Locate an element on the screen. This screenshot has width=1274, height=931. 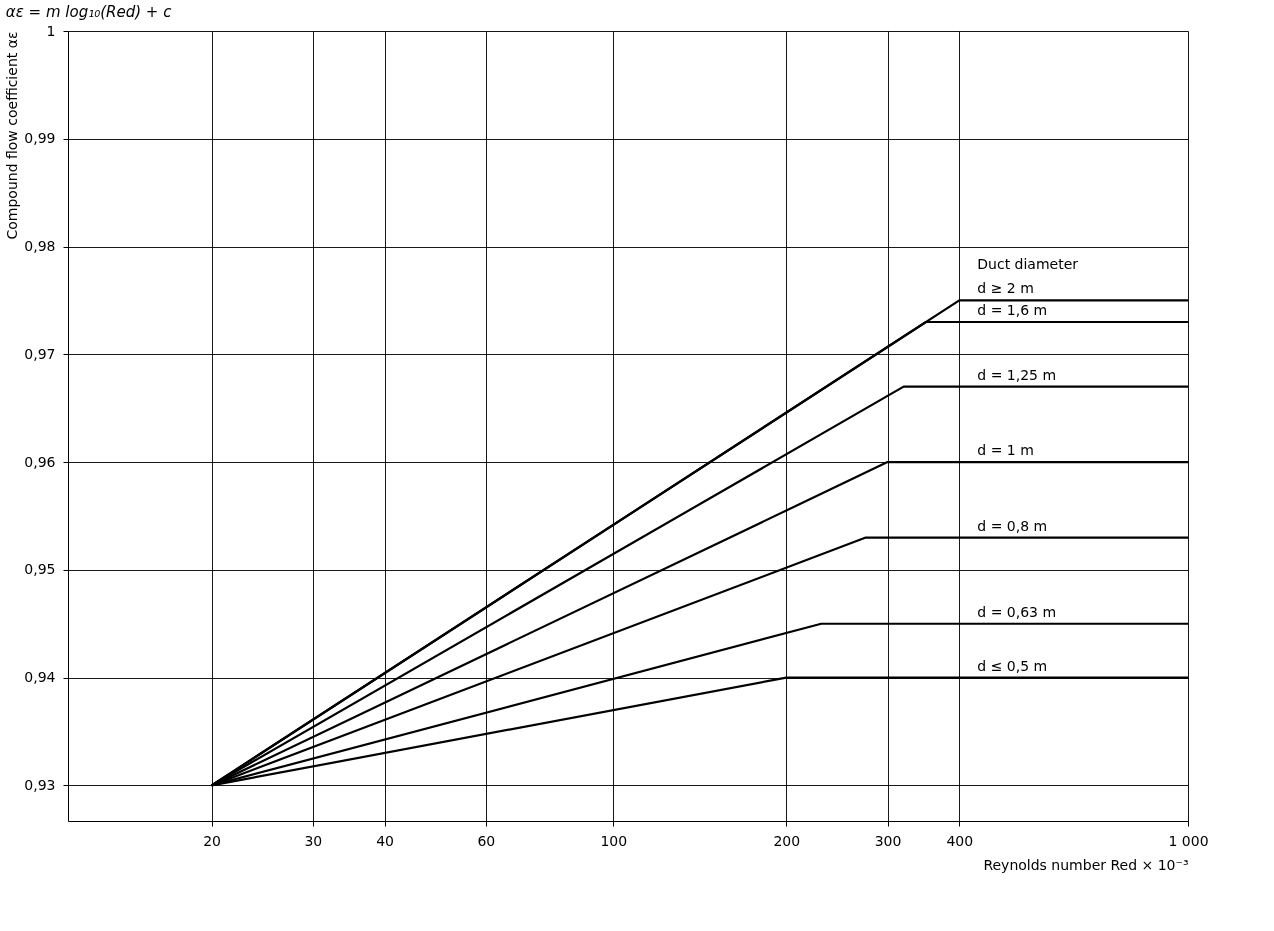
y-tick-label: 0,96 is located at coordinates (40, 461).